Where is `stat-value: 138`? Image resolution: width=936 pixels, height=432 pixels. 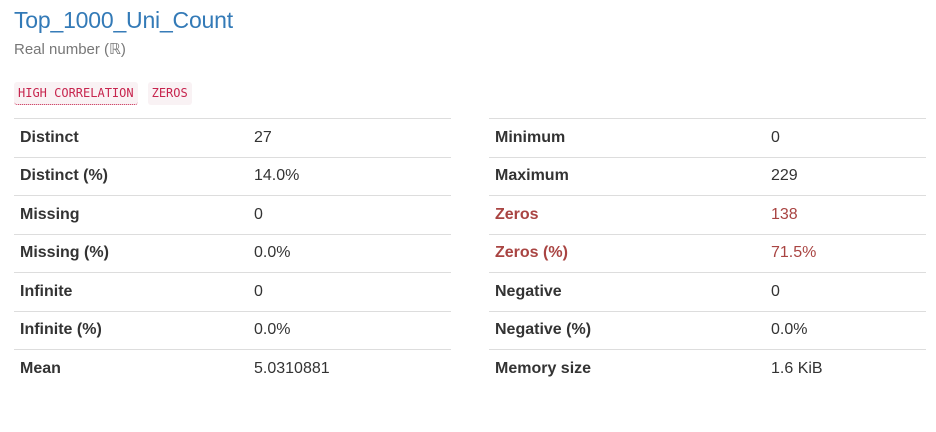 stat-value: 138 is located at coordinates (845, 214).